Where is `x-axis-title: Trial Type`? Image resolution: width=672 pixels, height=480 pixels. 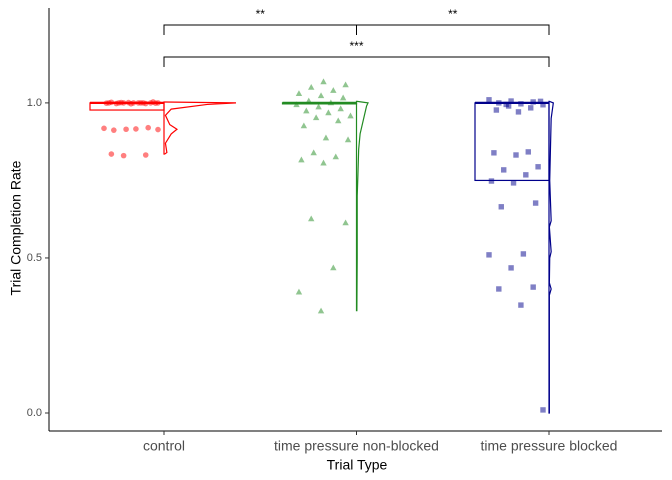
x-axis-title: Trial Type is located at coordinates (357, 465).